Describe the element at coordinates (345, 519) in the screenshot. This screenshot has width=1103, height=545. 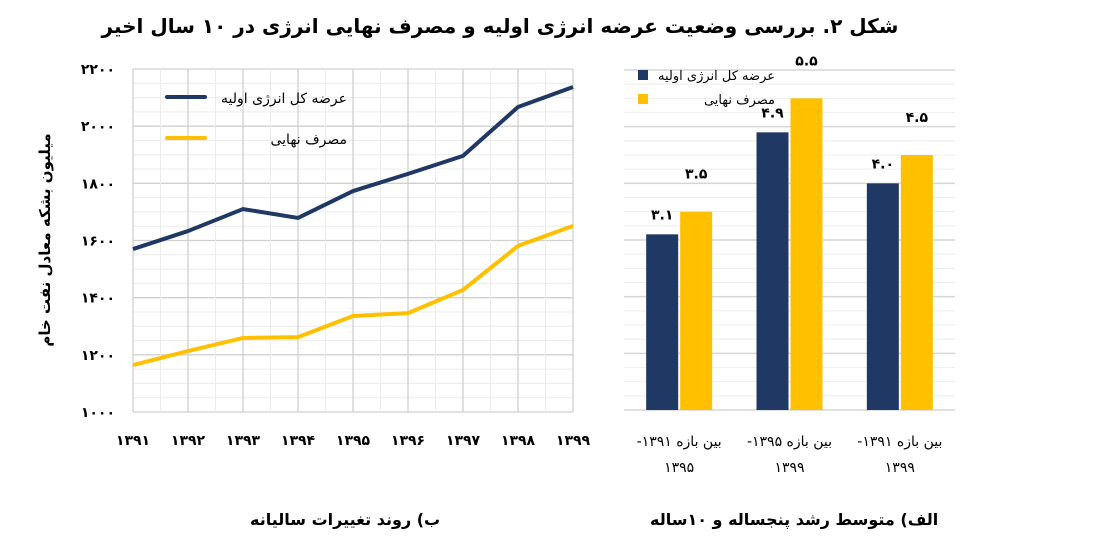
I see `line-chart-subtitle: ب) روند تغییرات سالیانه` at that location.